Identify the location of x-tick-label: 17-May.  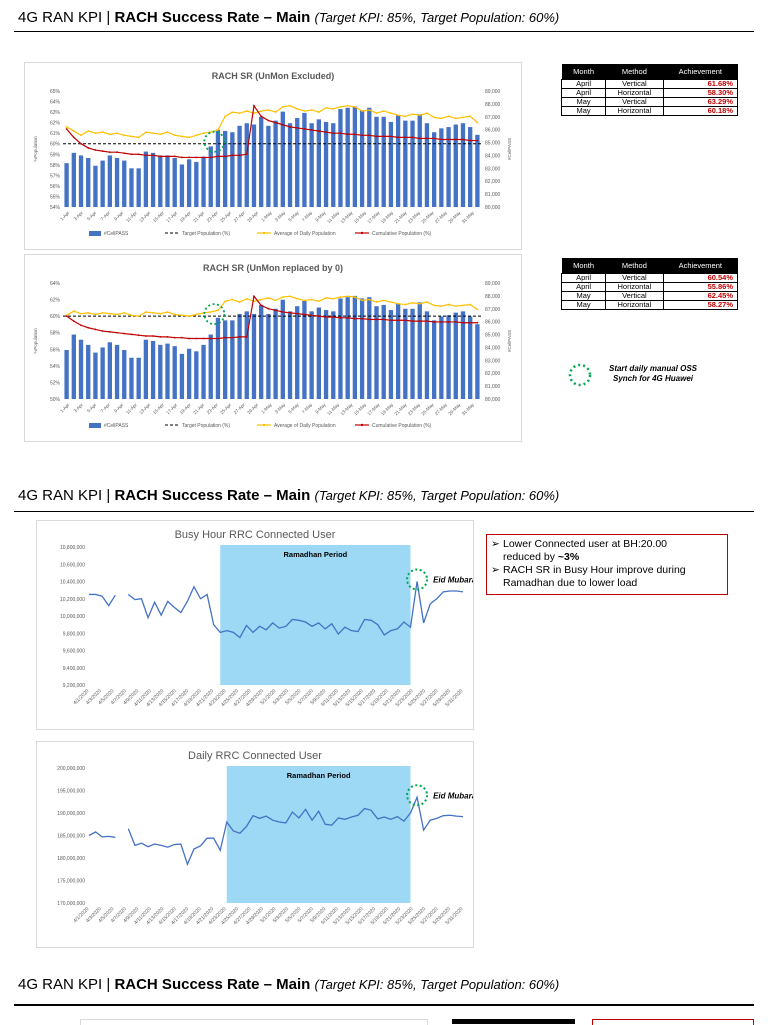
(373, 217).